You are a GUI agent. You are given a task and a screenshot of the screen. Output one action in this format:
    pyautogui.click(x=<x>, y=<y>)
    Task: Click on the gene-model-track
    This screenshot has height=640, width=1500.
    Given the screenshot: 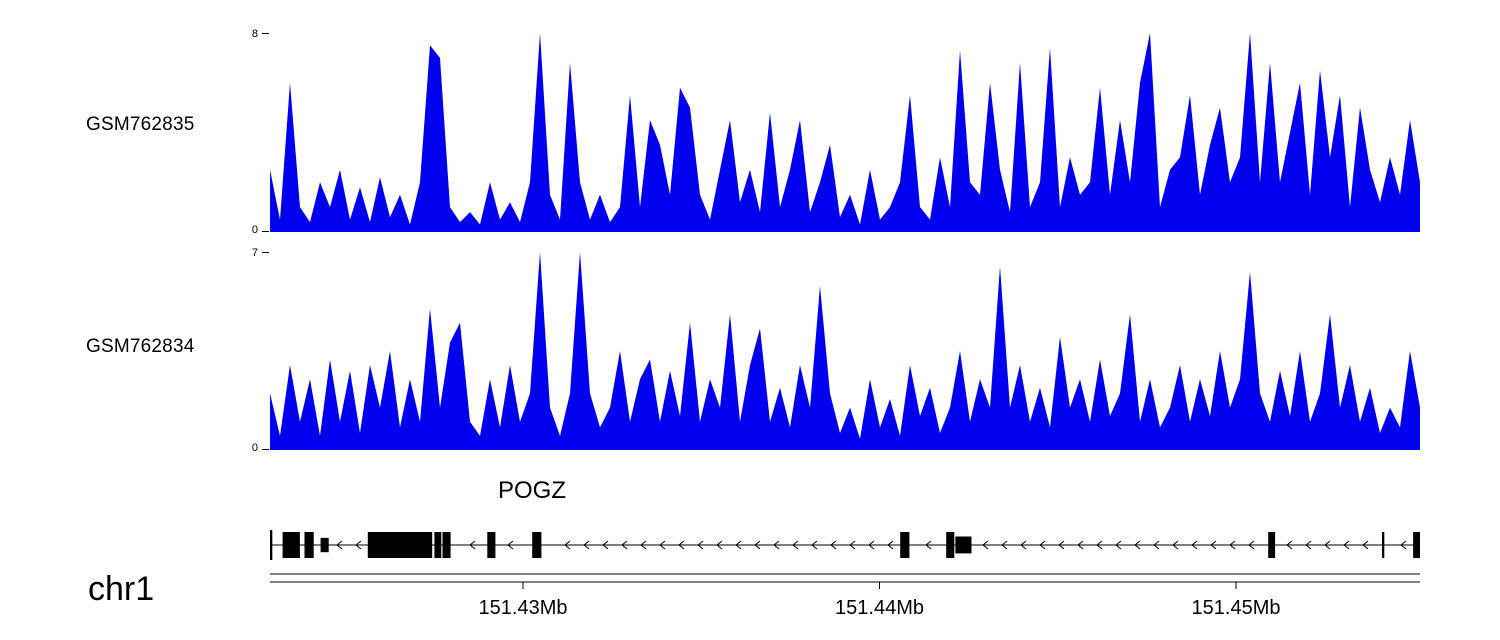 What is the action you would take?
    pyautogui.click(x=845, y=545)
    